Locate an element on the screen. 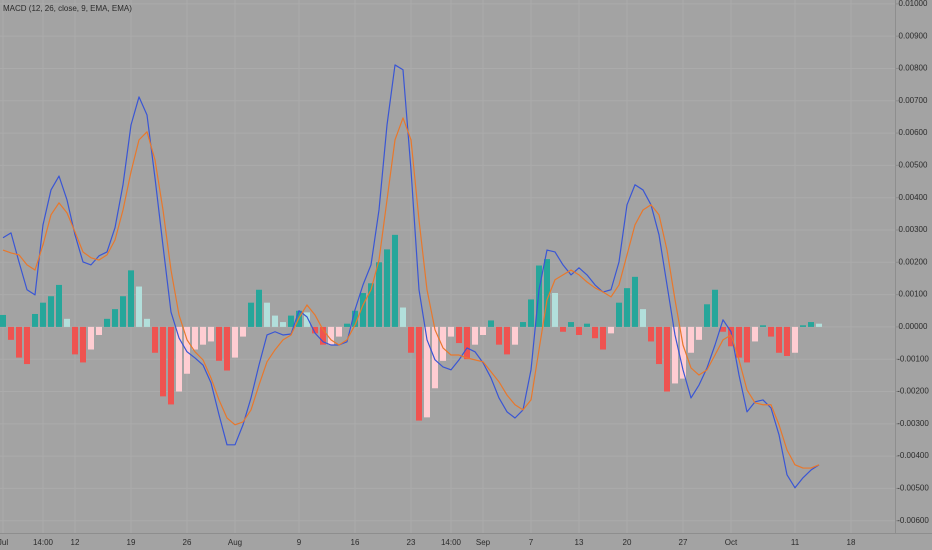 Image resolution: width=932 pixels, height=550 pixels. y-tick-label: 0.00500 is located at coordinates (913, 165).